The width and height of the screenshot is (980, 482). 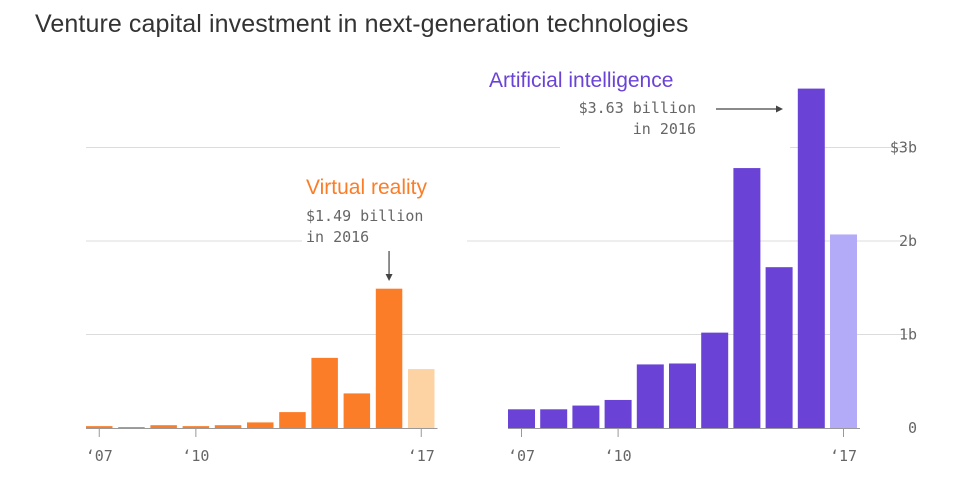 I want to click on annotation-value-artificial-intelligence: $3.63 billion, so click(x=637, y=108).